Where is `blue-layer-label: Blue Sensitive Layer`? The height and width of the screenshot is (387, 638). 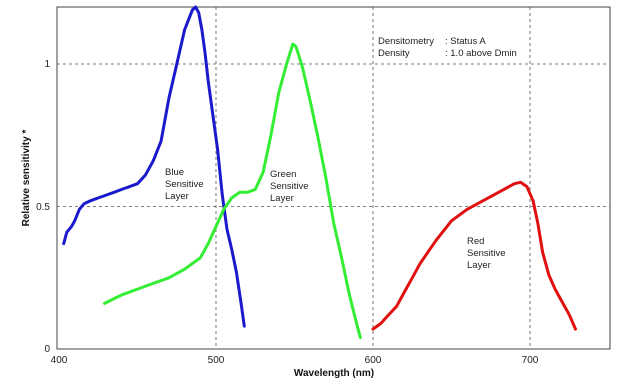
blue-layer-label: Blue Sensitive Layer is located at coordinates (184, 184).